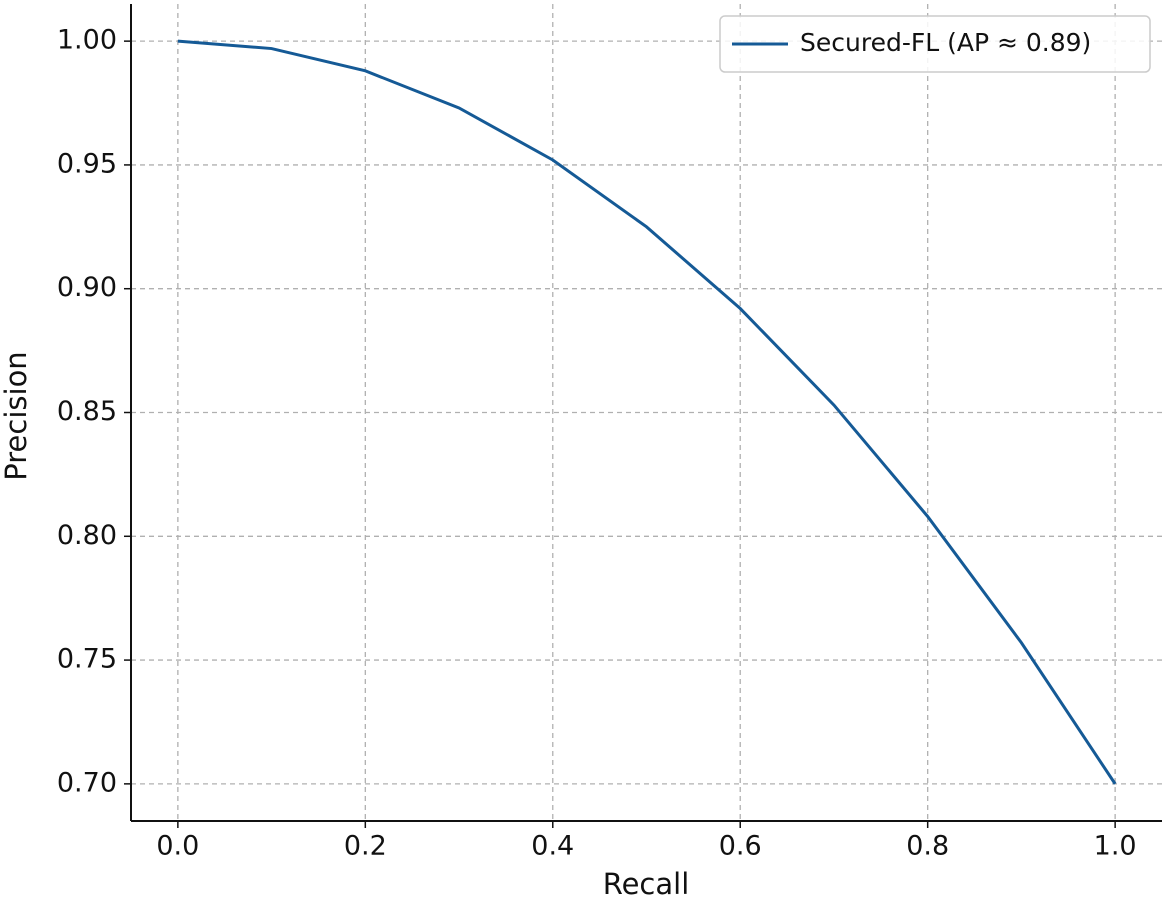  What do you see at coordinates (87, 163) in the screenshot?
I see `y-tick-label: 0.95` at bounding box center [87, 163].